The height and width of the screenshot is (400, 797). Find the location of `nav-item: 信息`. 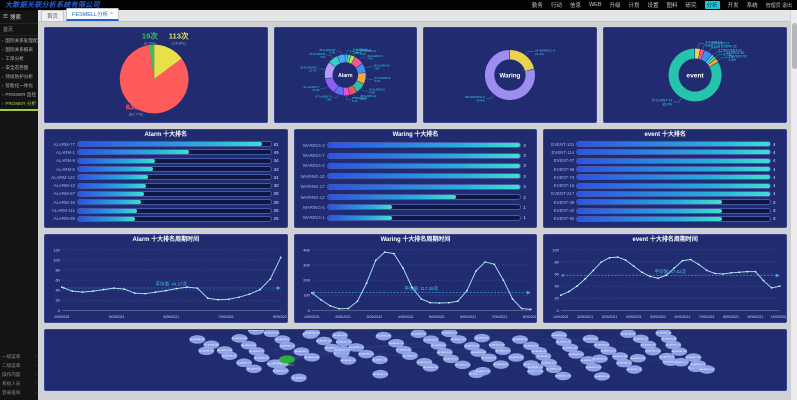

nav-item: 信息 is located at coordinates (575, 6).